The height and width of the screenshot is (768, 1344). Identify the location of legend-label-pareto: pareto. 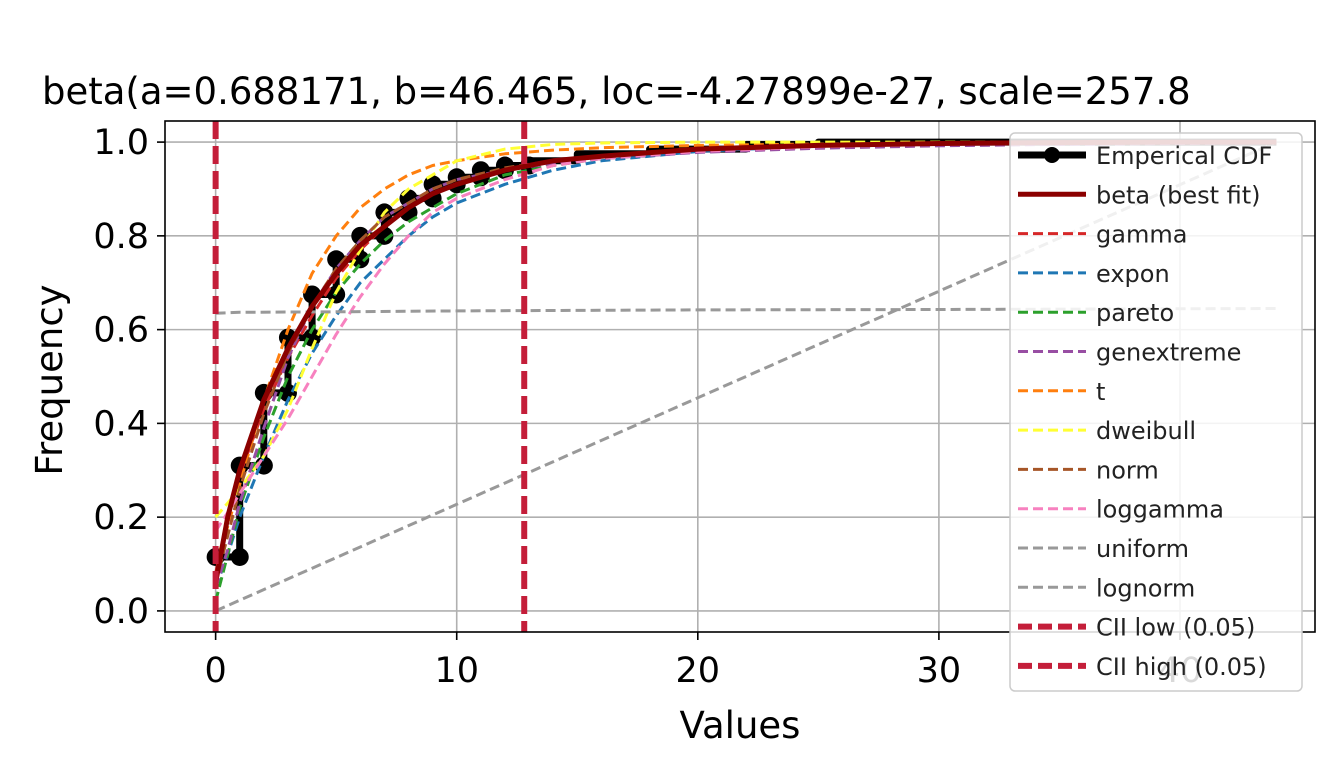
(1135, 313).